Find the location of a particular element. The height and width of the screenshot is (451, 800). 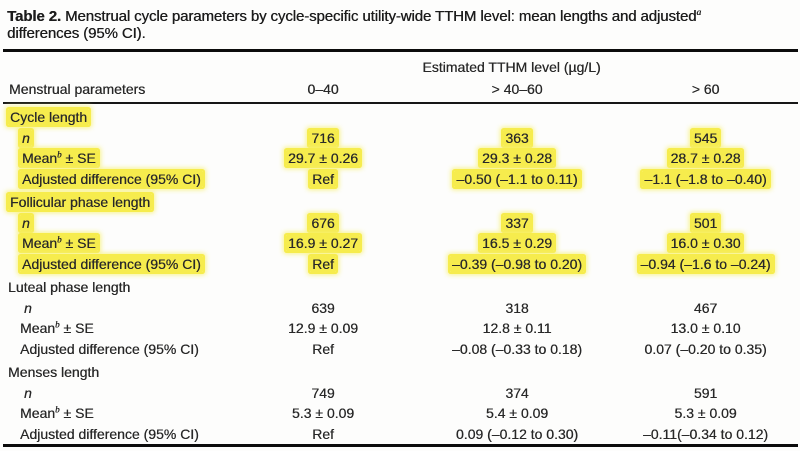

cell-value: 12.8 ± 0.11 is located at coordinates (517, 328).